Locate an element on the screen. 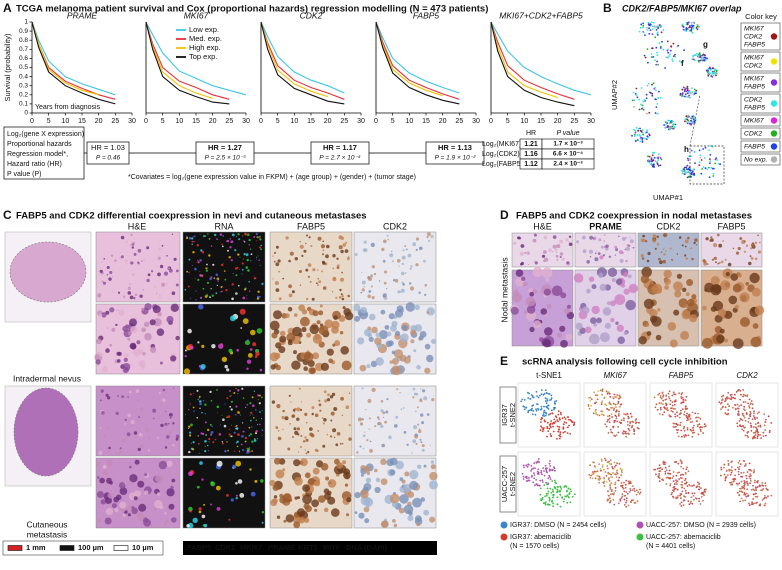  scale-legend-frame is located at coordinates (83, 548).